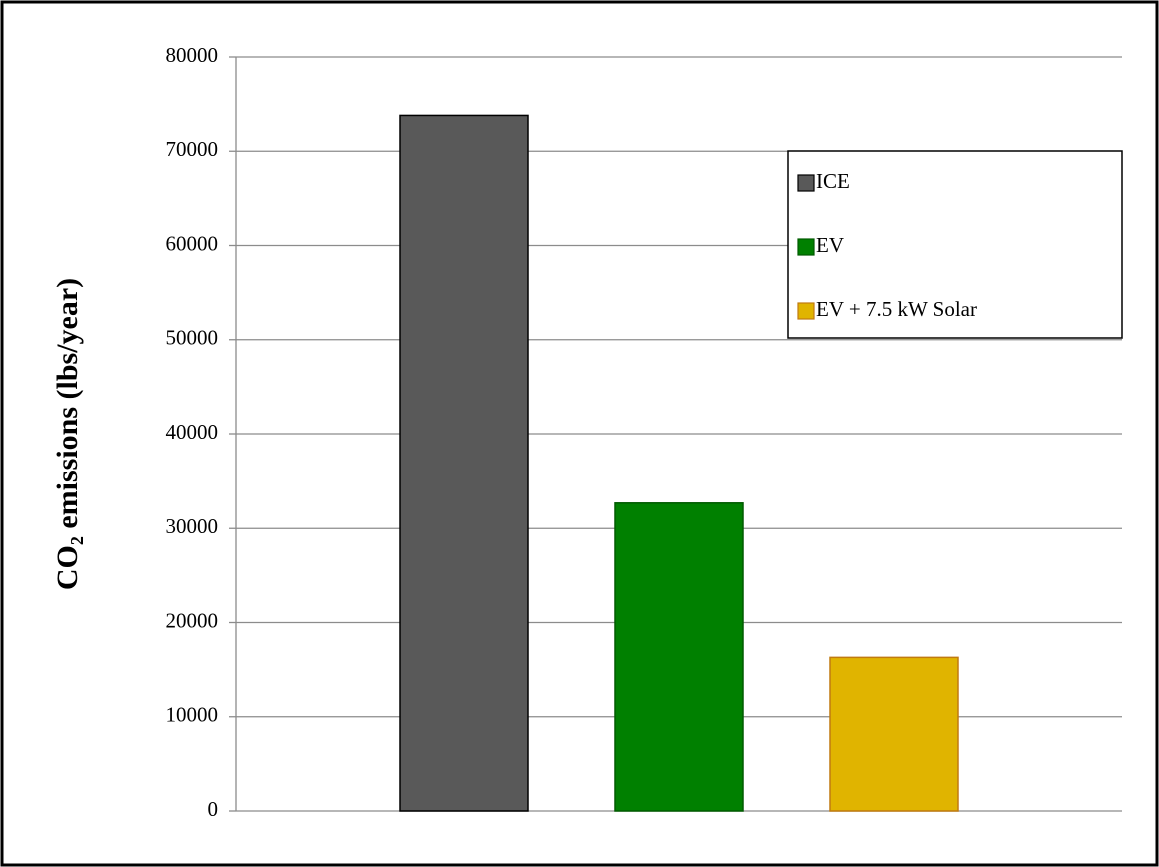 This screenshot has width=1159, height=867. I want to click on legend-box, so click(955, 244).